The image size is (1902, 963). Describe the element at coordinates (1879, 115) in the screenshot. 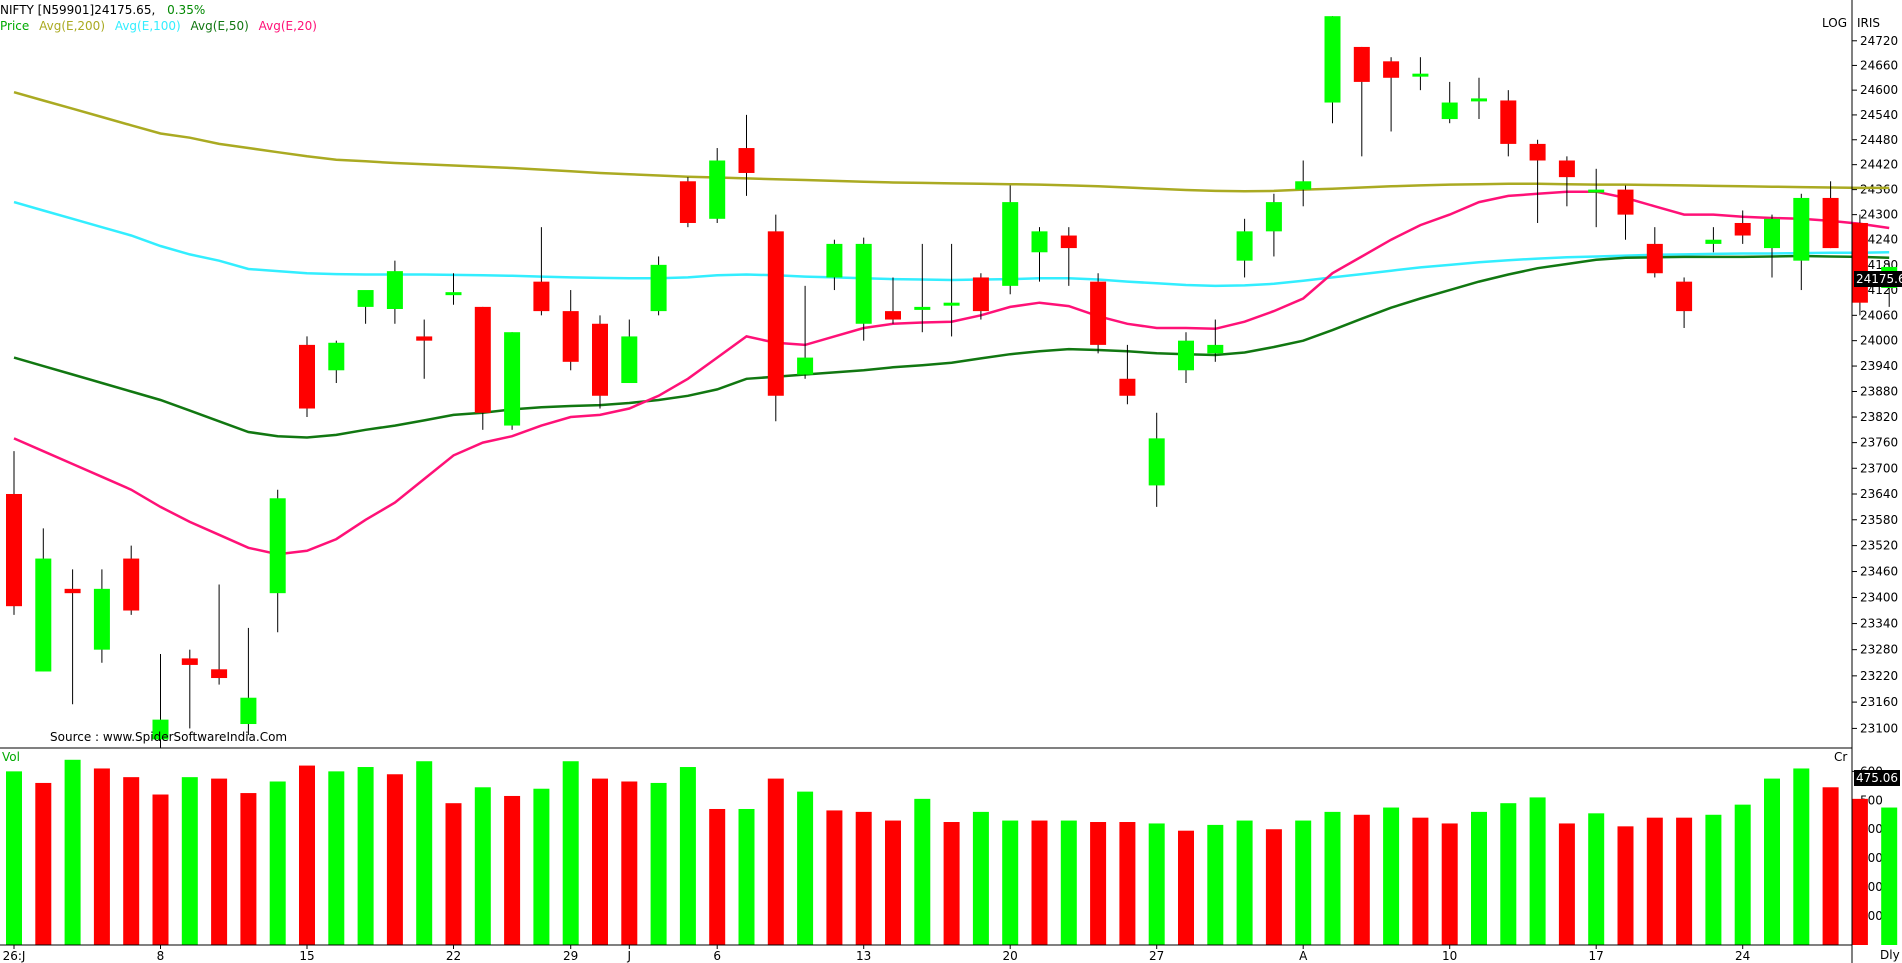

I see `price-tick-label: 24540` at that location.